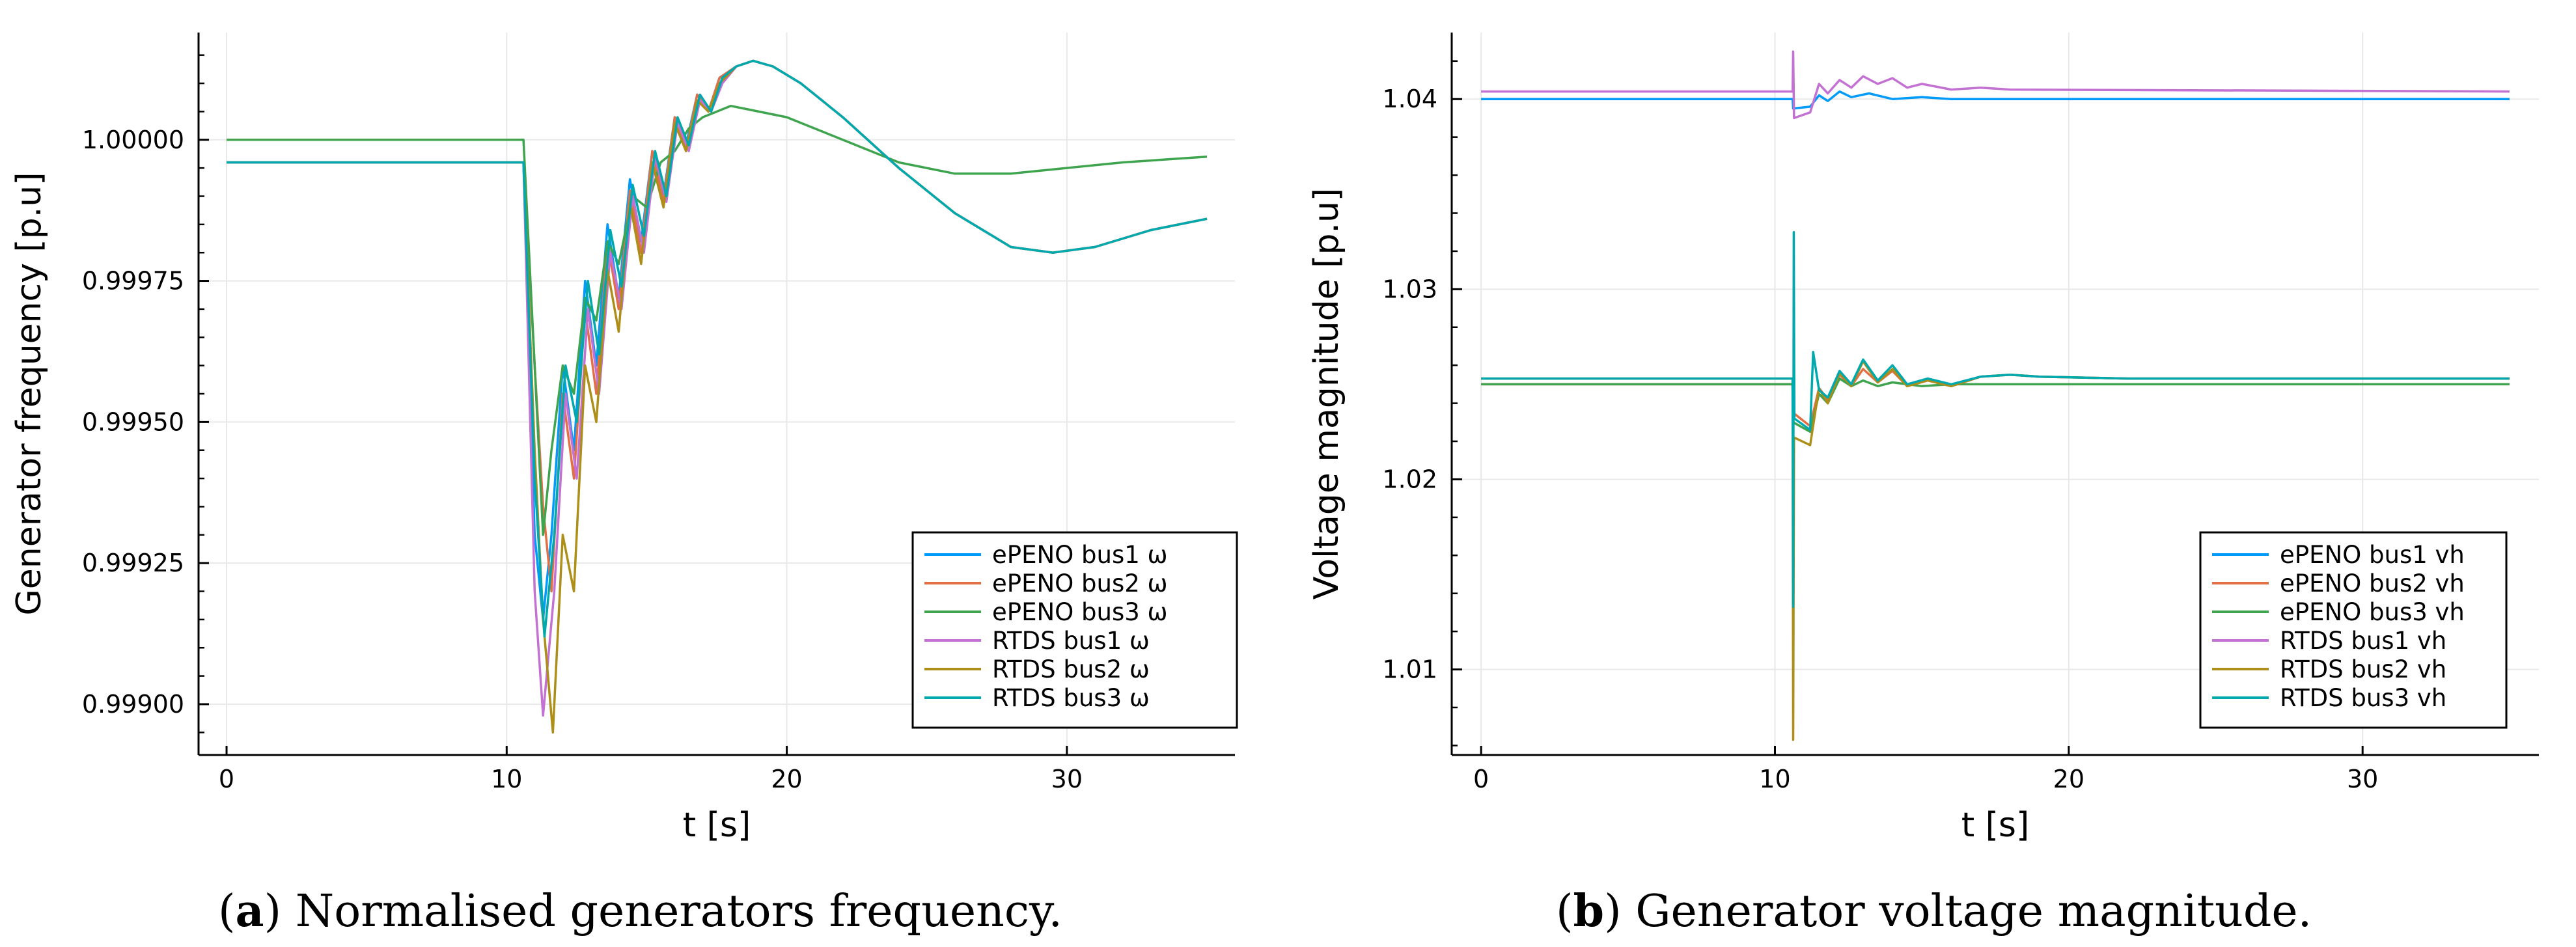 The width and height of the screenshot is (2576, 947). I want to click on caption-a-text: Normalised generators frequency., so click(678, 911).